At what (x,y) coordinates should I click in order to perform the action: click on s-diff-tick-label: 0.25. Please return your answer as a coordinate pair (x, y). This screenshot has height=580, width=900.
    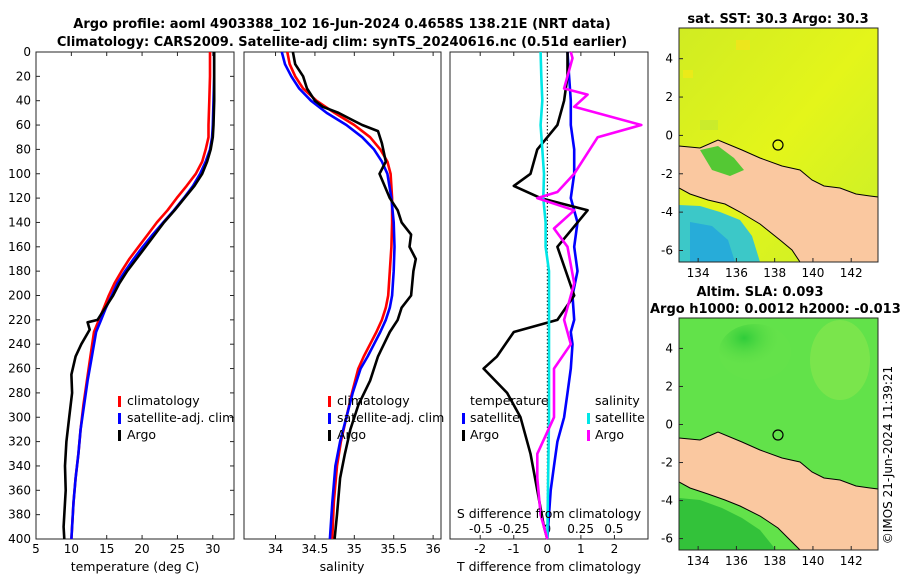
    Looking at the image, I should click on (580, 529).